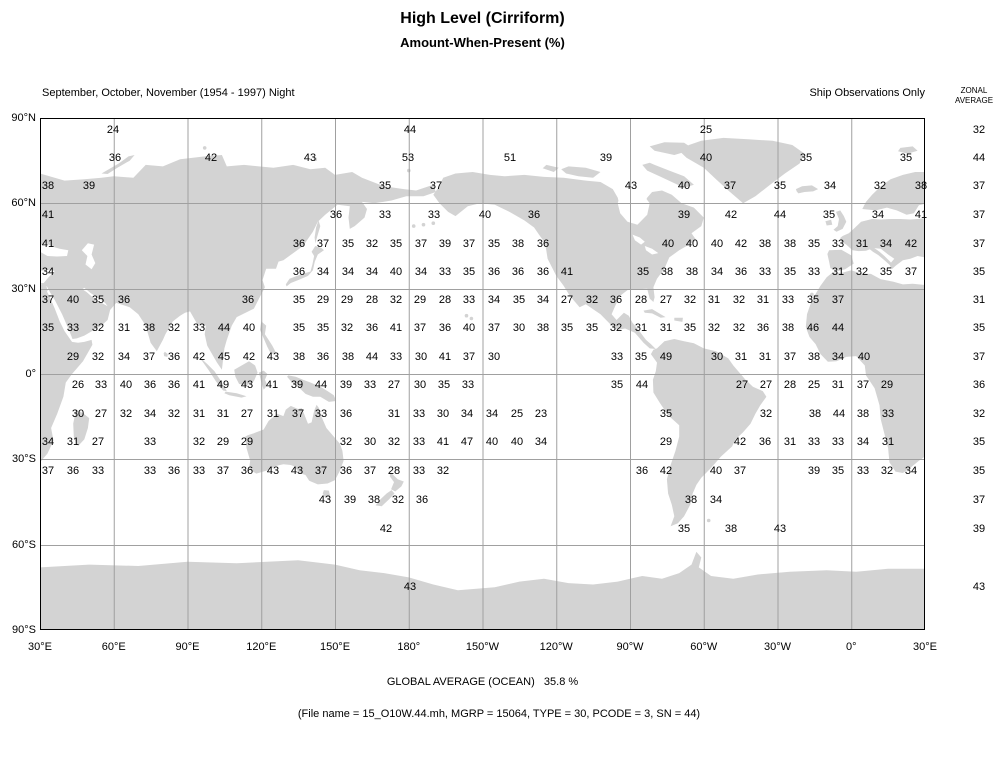 Image resolution: width=998 pixels, height=760 pixels. Describe the element at coordinates (24, 459) in the screenshot. I see `latitude-tick-label: 30°S` at that location.